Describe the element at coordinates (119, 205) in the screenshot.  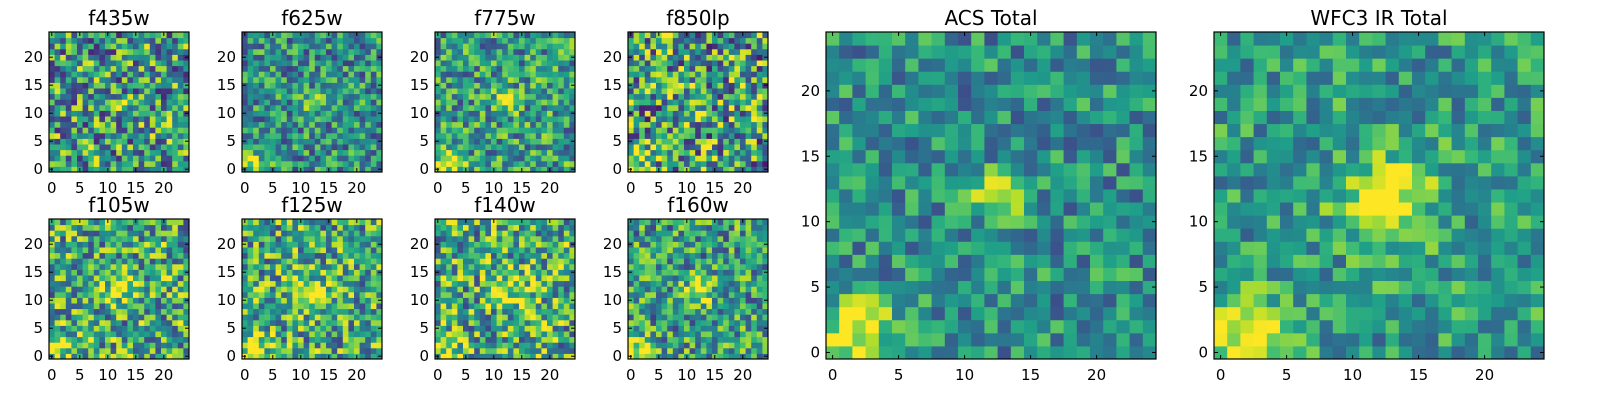
I see `panel-title: f105w` at that location.